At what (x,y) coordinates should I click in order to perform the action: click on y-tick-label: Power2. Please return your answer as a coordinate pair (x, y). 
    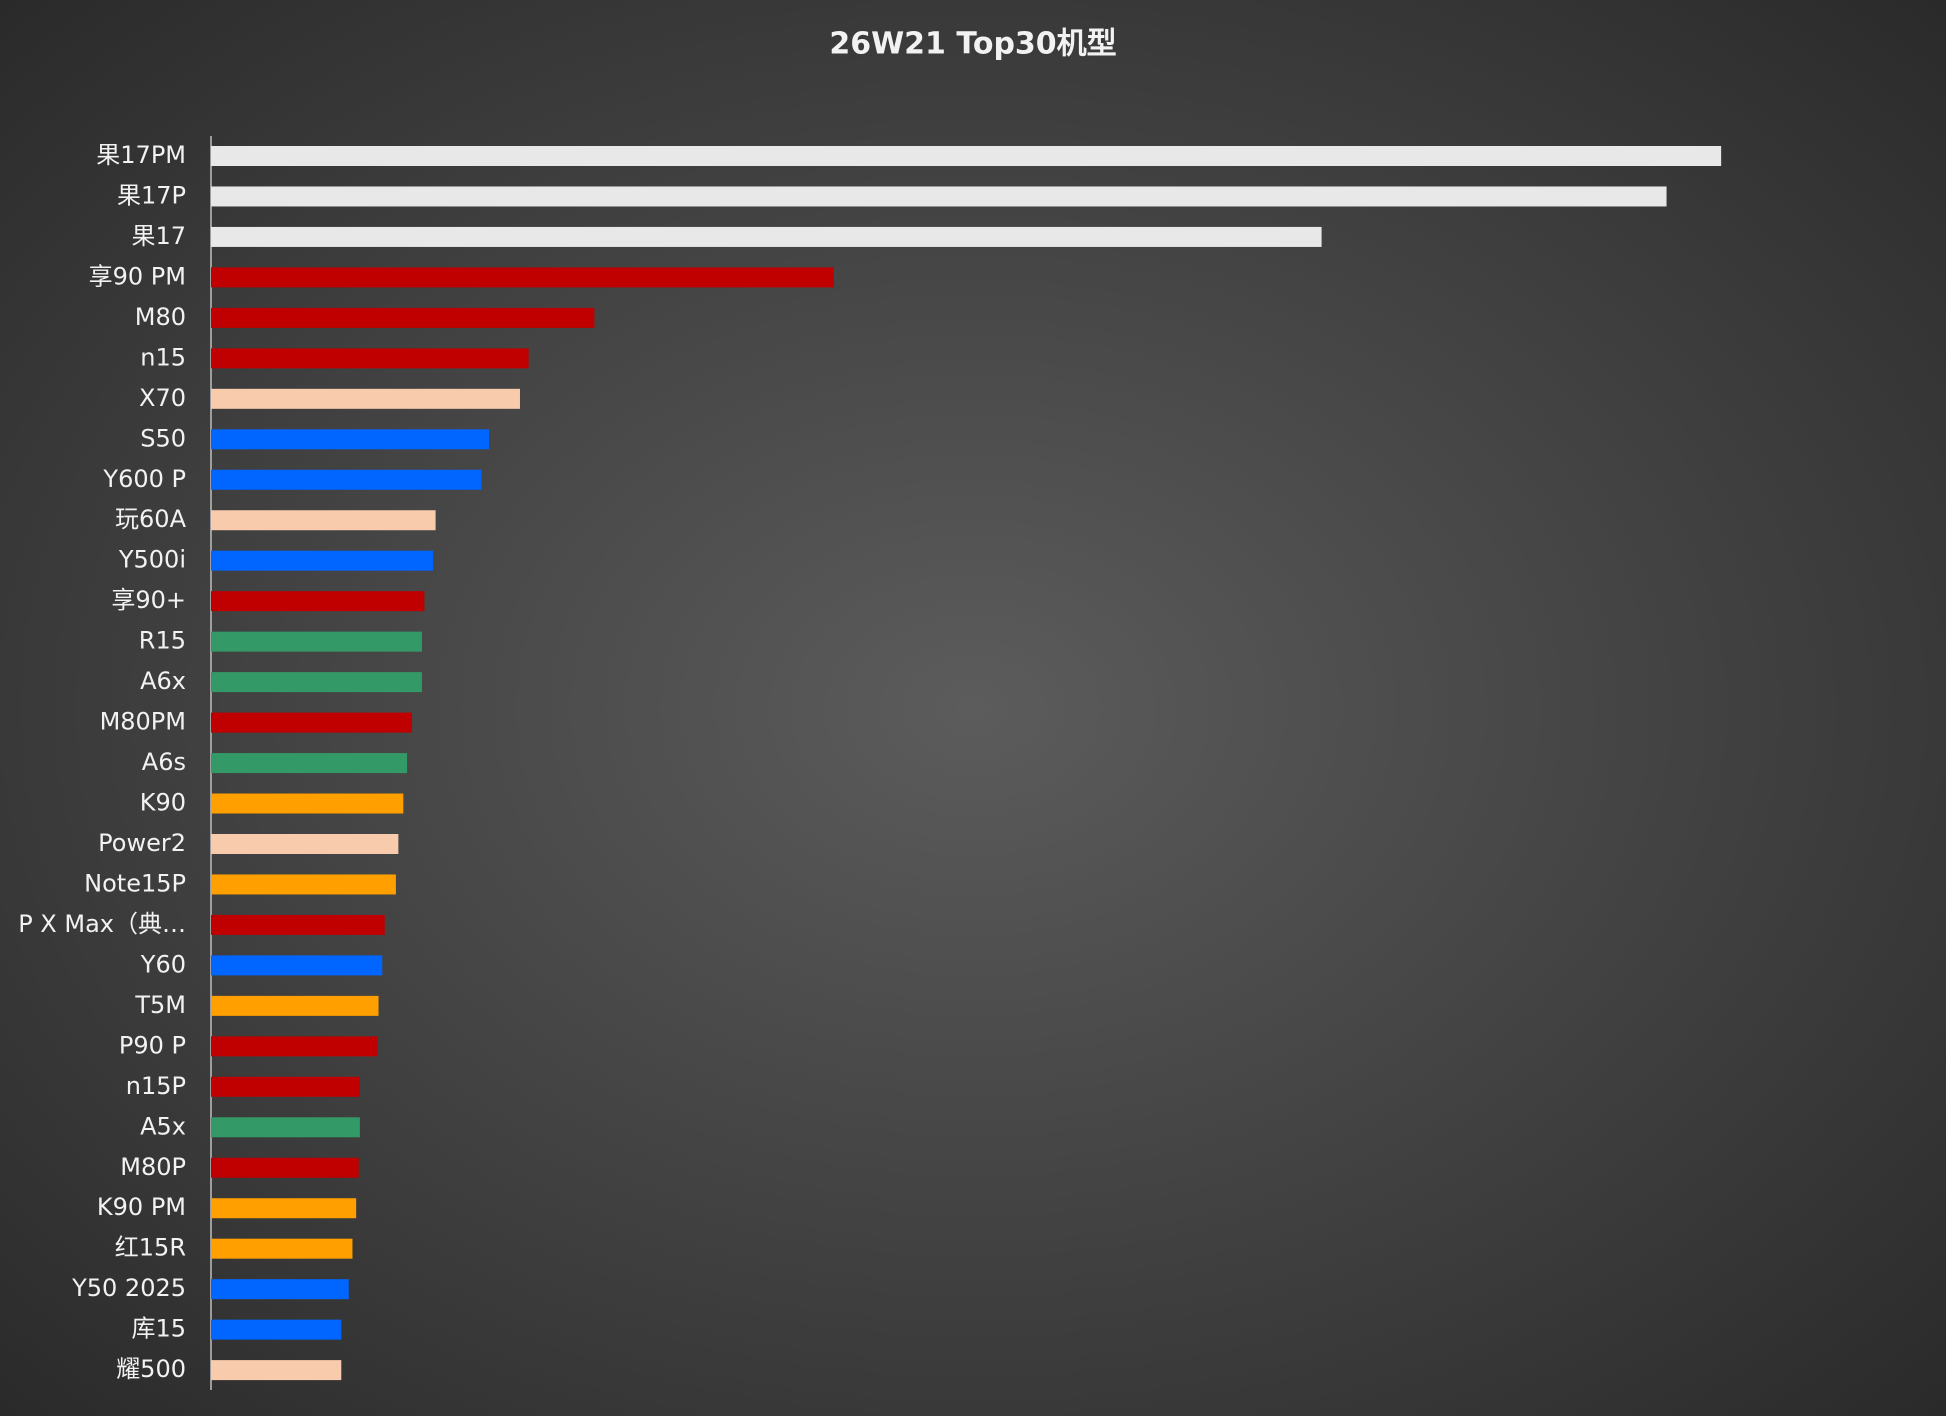
    Looking at the image, I should click on (142, 843).